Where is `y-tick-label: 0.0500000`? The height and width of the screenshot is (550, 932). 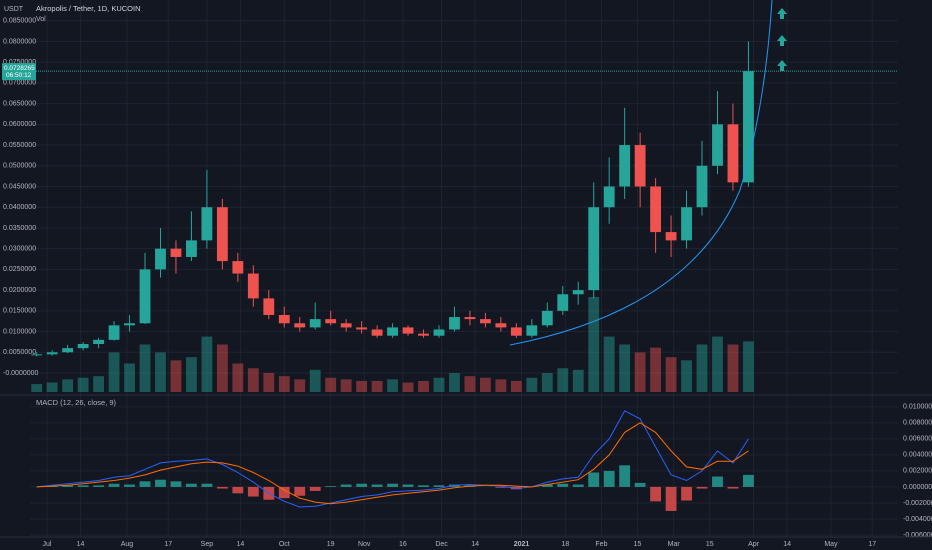
y-tick-label: 0.0500000 is located at coordinates (19, 166).